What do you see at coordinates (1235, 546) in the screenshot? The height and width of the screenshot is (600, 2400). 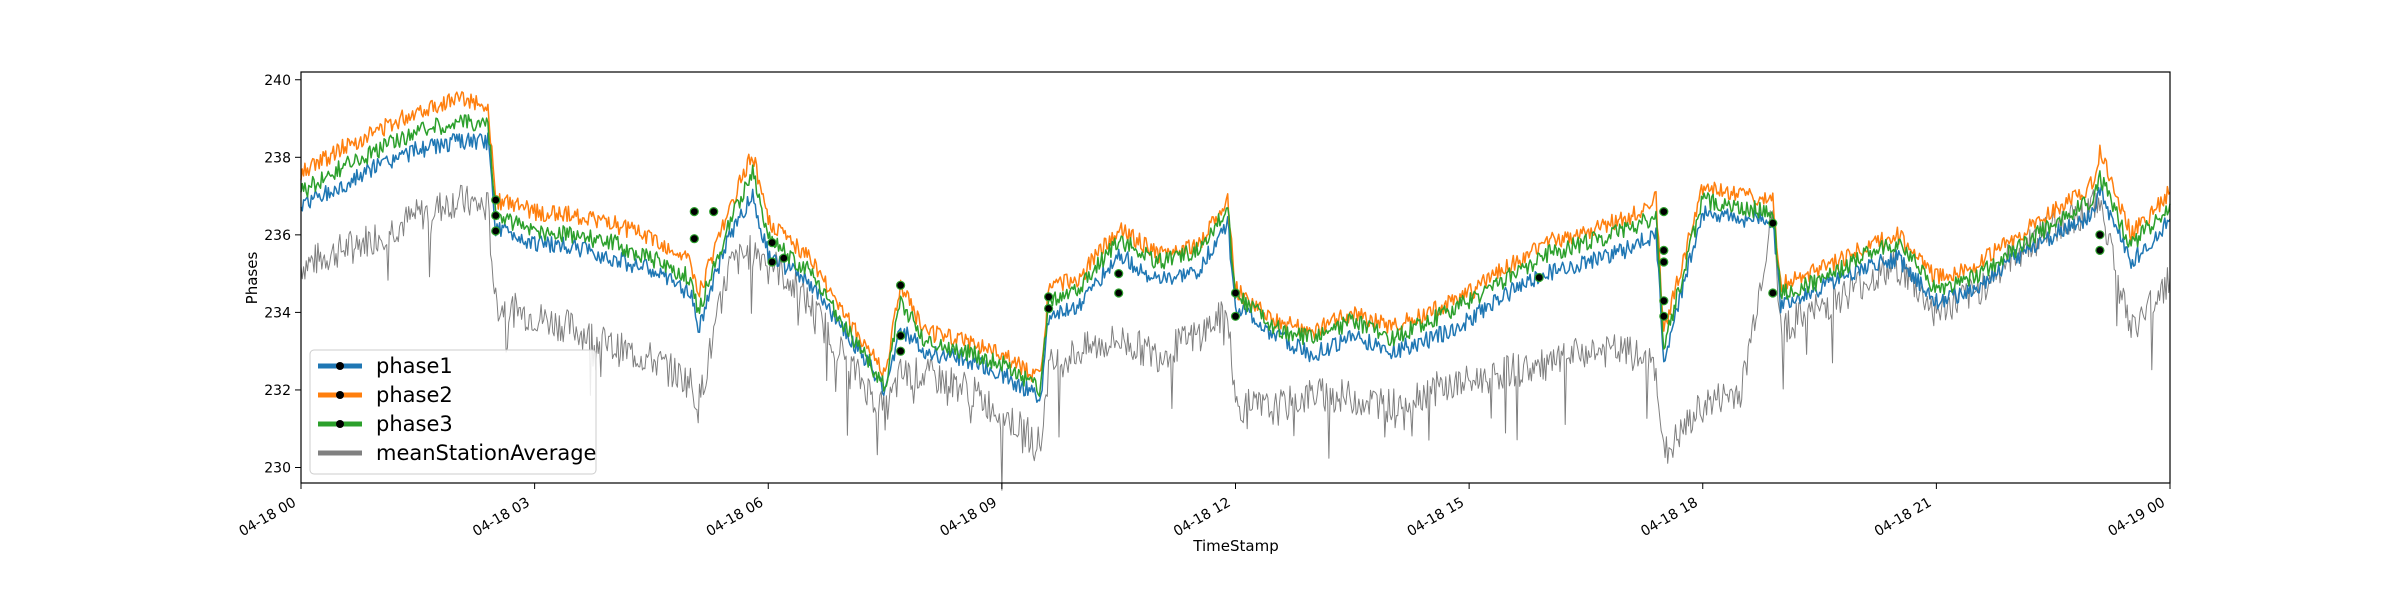 I see `x-axis-label: TimeStamp` at bounding box center [1235, 546].